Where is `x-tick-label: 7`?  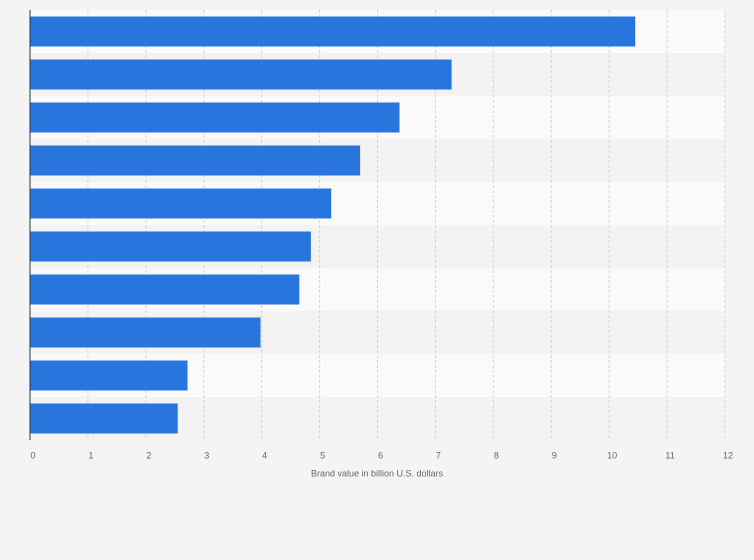
x-tick-label: 7 is located at coordinates (438, 455).